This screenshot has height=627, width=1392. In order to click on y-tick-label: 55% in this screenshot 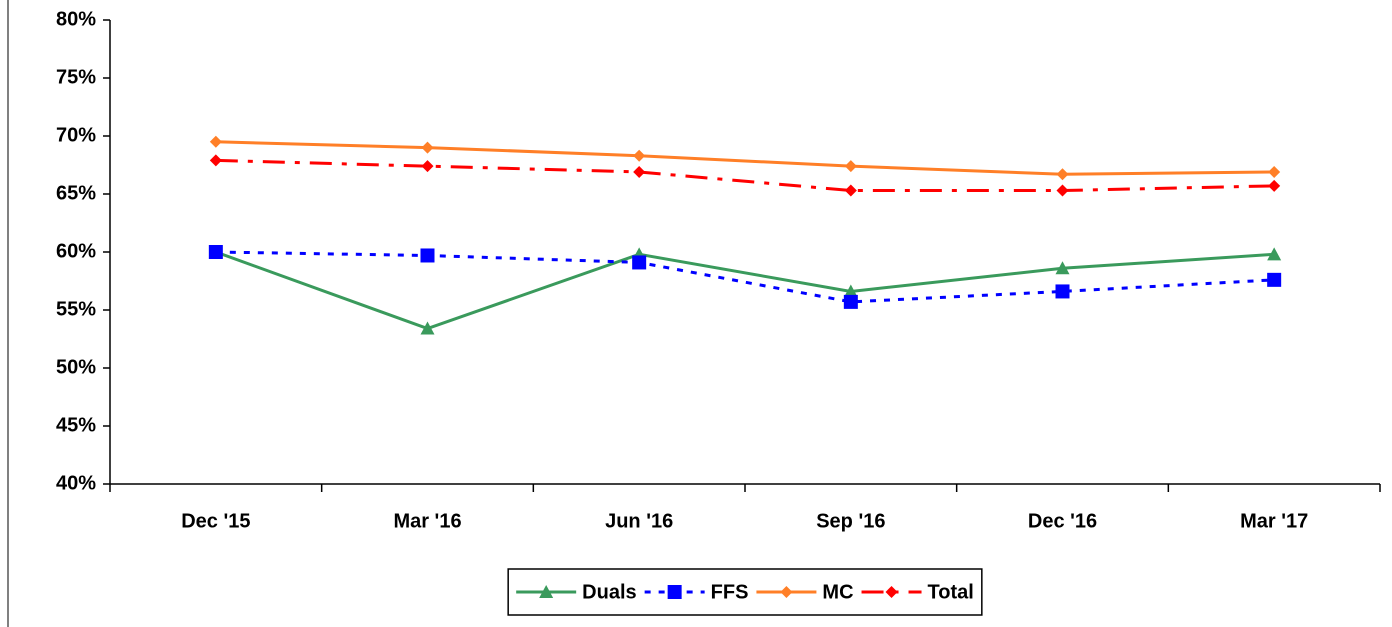, I will do `click(76, 309)`.